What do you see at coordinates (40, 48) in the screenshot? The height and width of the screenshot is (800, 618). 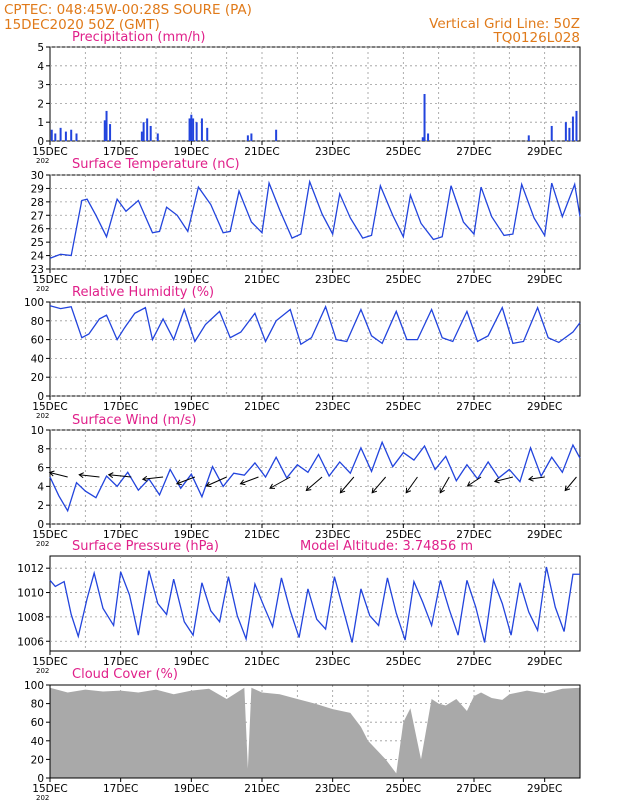 I see `precipitation-ytick-label: 5` at bounding box center [40, 48].